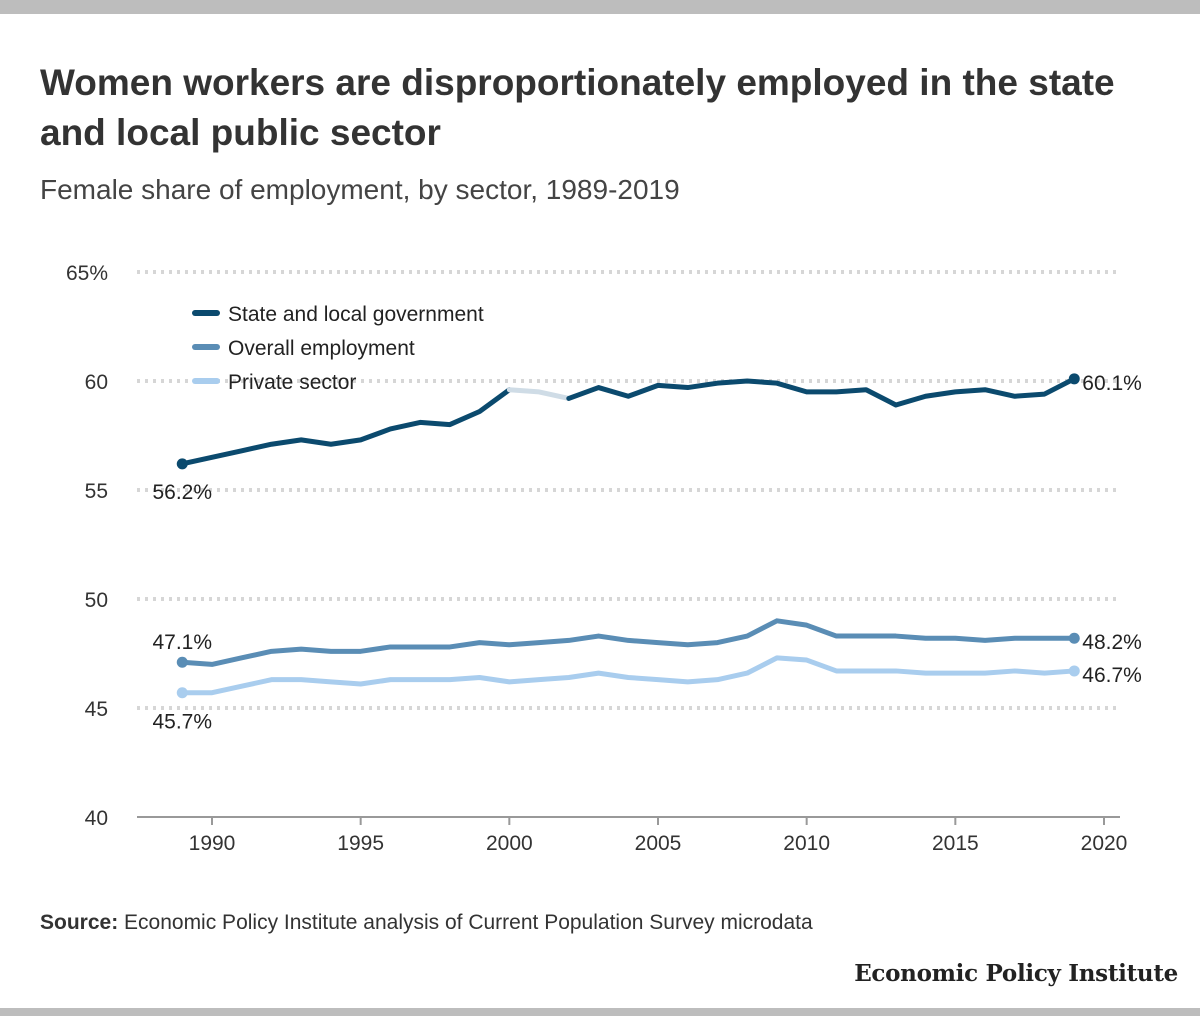 The height and width of the screenshot is (1016, 1200). Describe the element at coordinates (806, 843) in the screenshot. I see `x-tick-label: 2010` at that location.